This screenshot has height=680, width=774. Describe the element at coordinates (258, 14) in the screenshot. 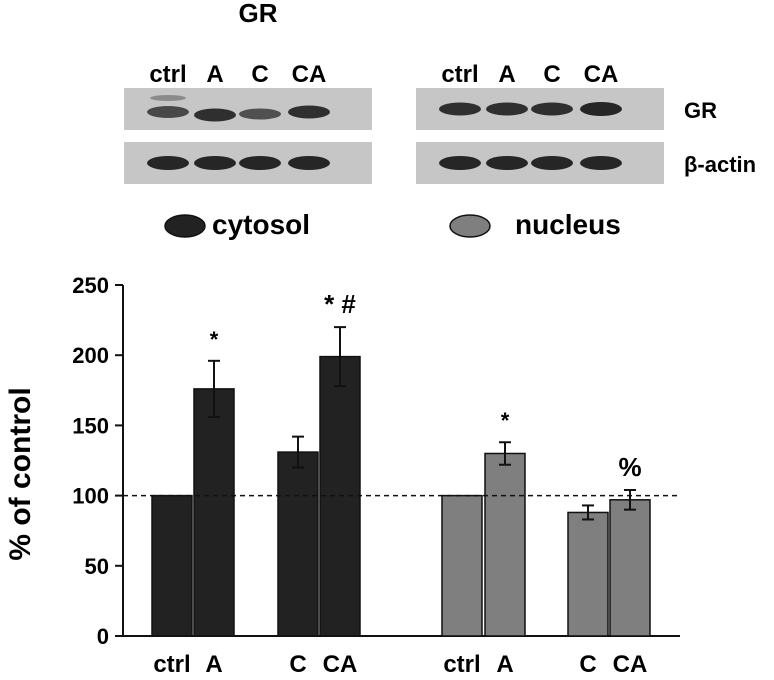

I see `figure-title: GR` at that location.